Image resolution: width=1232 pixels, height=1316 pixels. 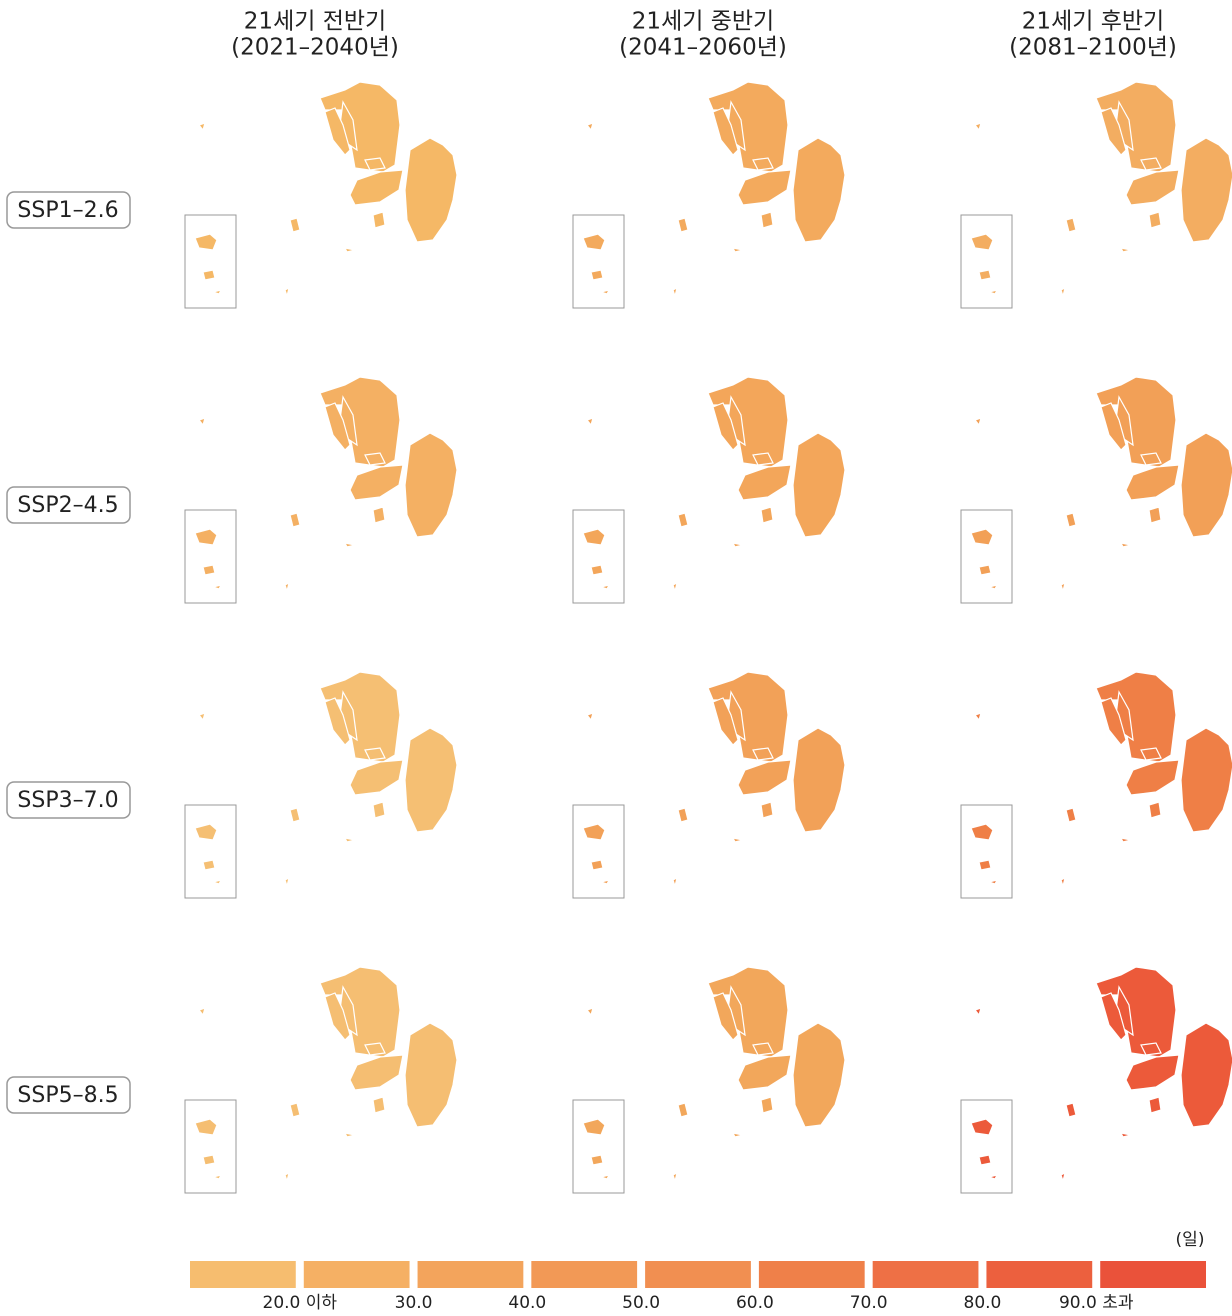 What do you see at coordinates (755, 1303) in the screenshot?
I see `legend-label: 60.0` at bounding box center [755, 1303].